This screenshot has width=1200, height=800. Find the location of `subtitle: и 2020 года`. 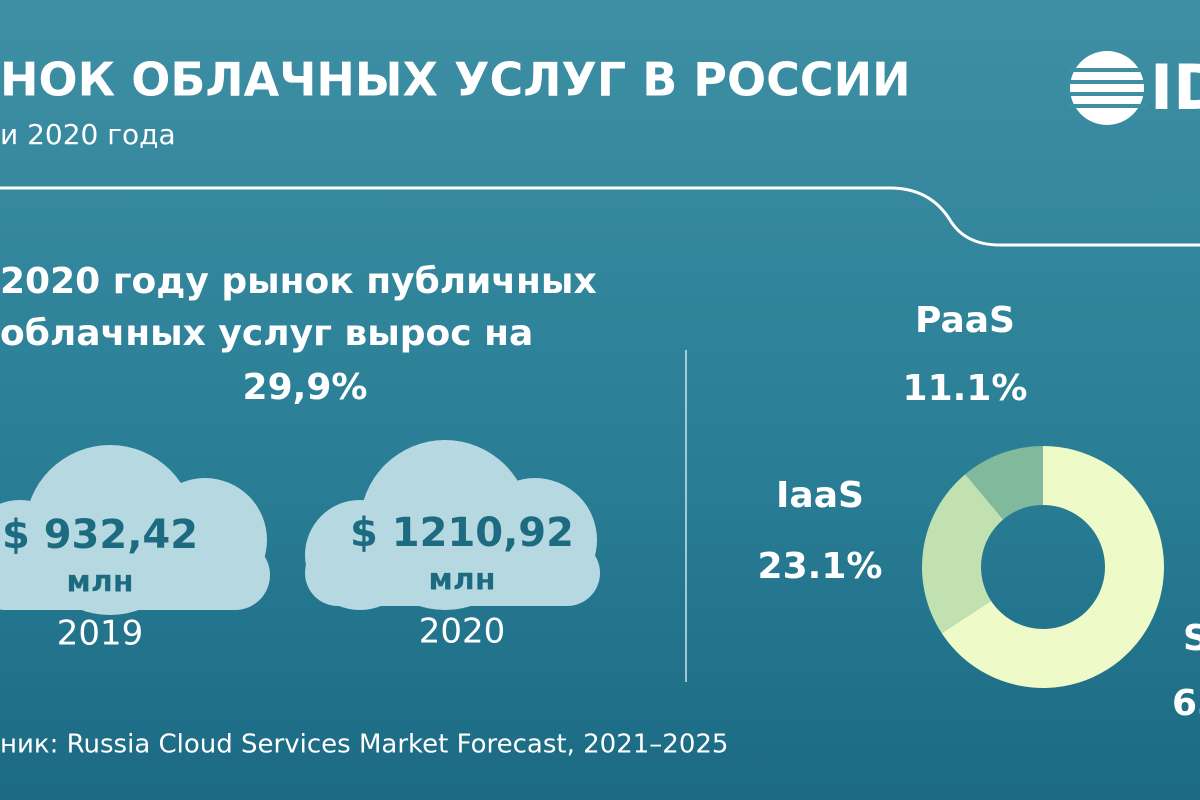

subtitle: и 2020 года is located at coordinates (88, 134).